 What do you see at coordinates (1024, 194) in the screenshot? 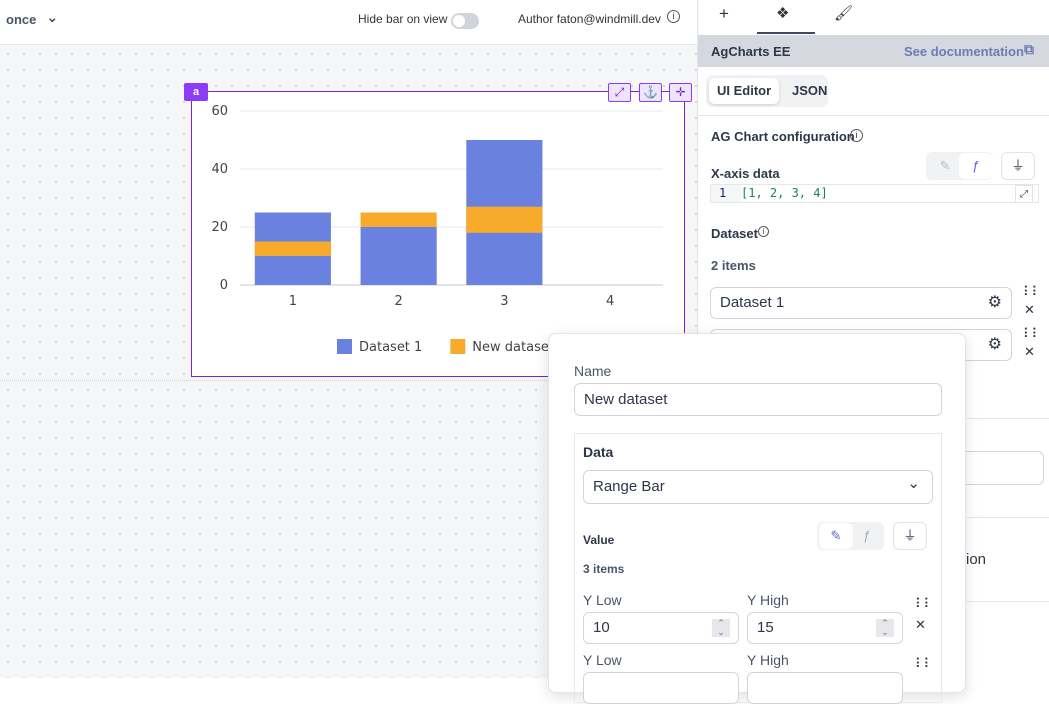
I see `expand-editor-icon: ⤢` at bounding box center [1024, 194].